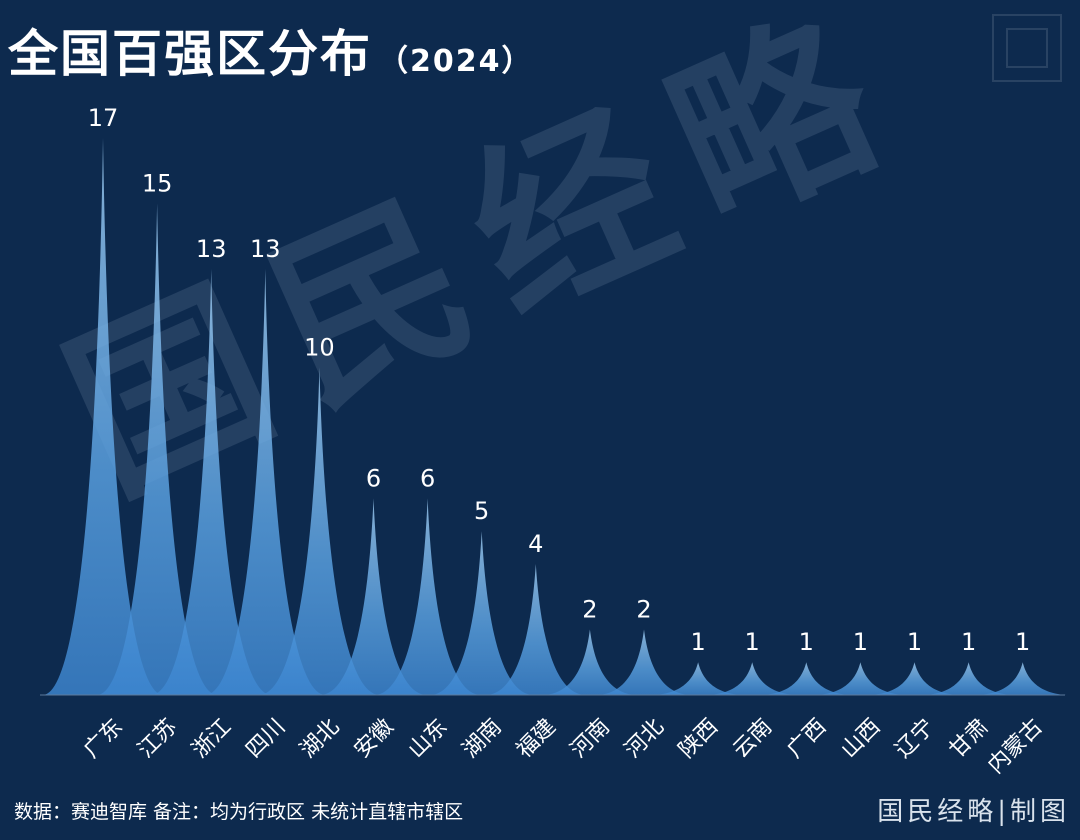 The height and width of the screenshot is (840, 1080). I want to click on value-label-内蒙古: 1, so click(1022, 642).